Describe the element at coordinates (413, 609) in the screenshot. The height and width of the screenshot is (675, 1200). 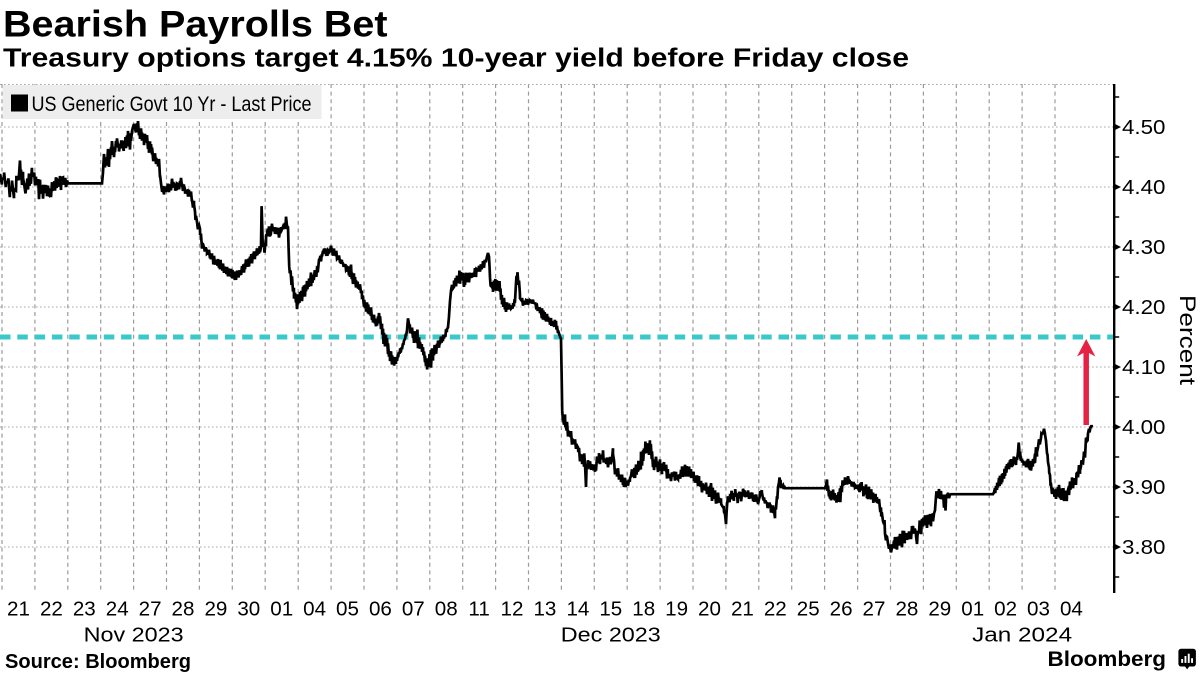
I see `svg-text: 07` at that location.